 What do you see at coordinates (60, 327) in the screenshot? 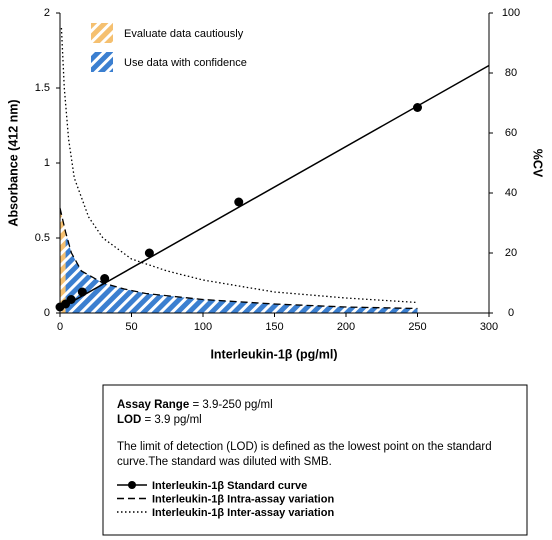
I see `x-tick-label: 0` at bounding box center [60, 327].